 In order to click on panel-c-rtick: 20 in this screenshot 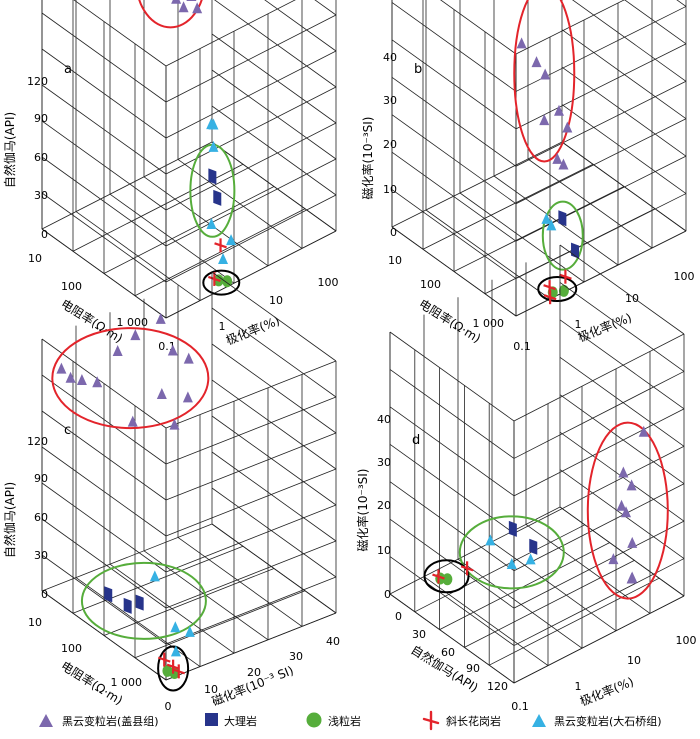, I will do `click(254, 672)`.